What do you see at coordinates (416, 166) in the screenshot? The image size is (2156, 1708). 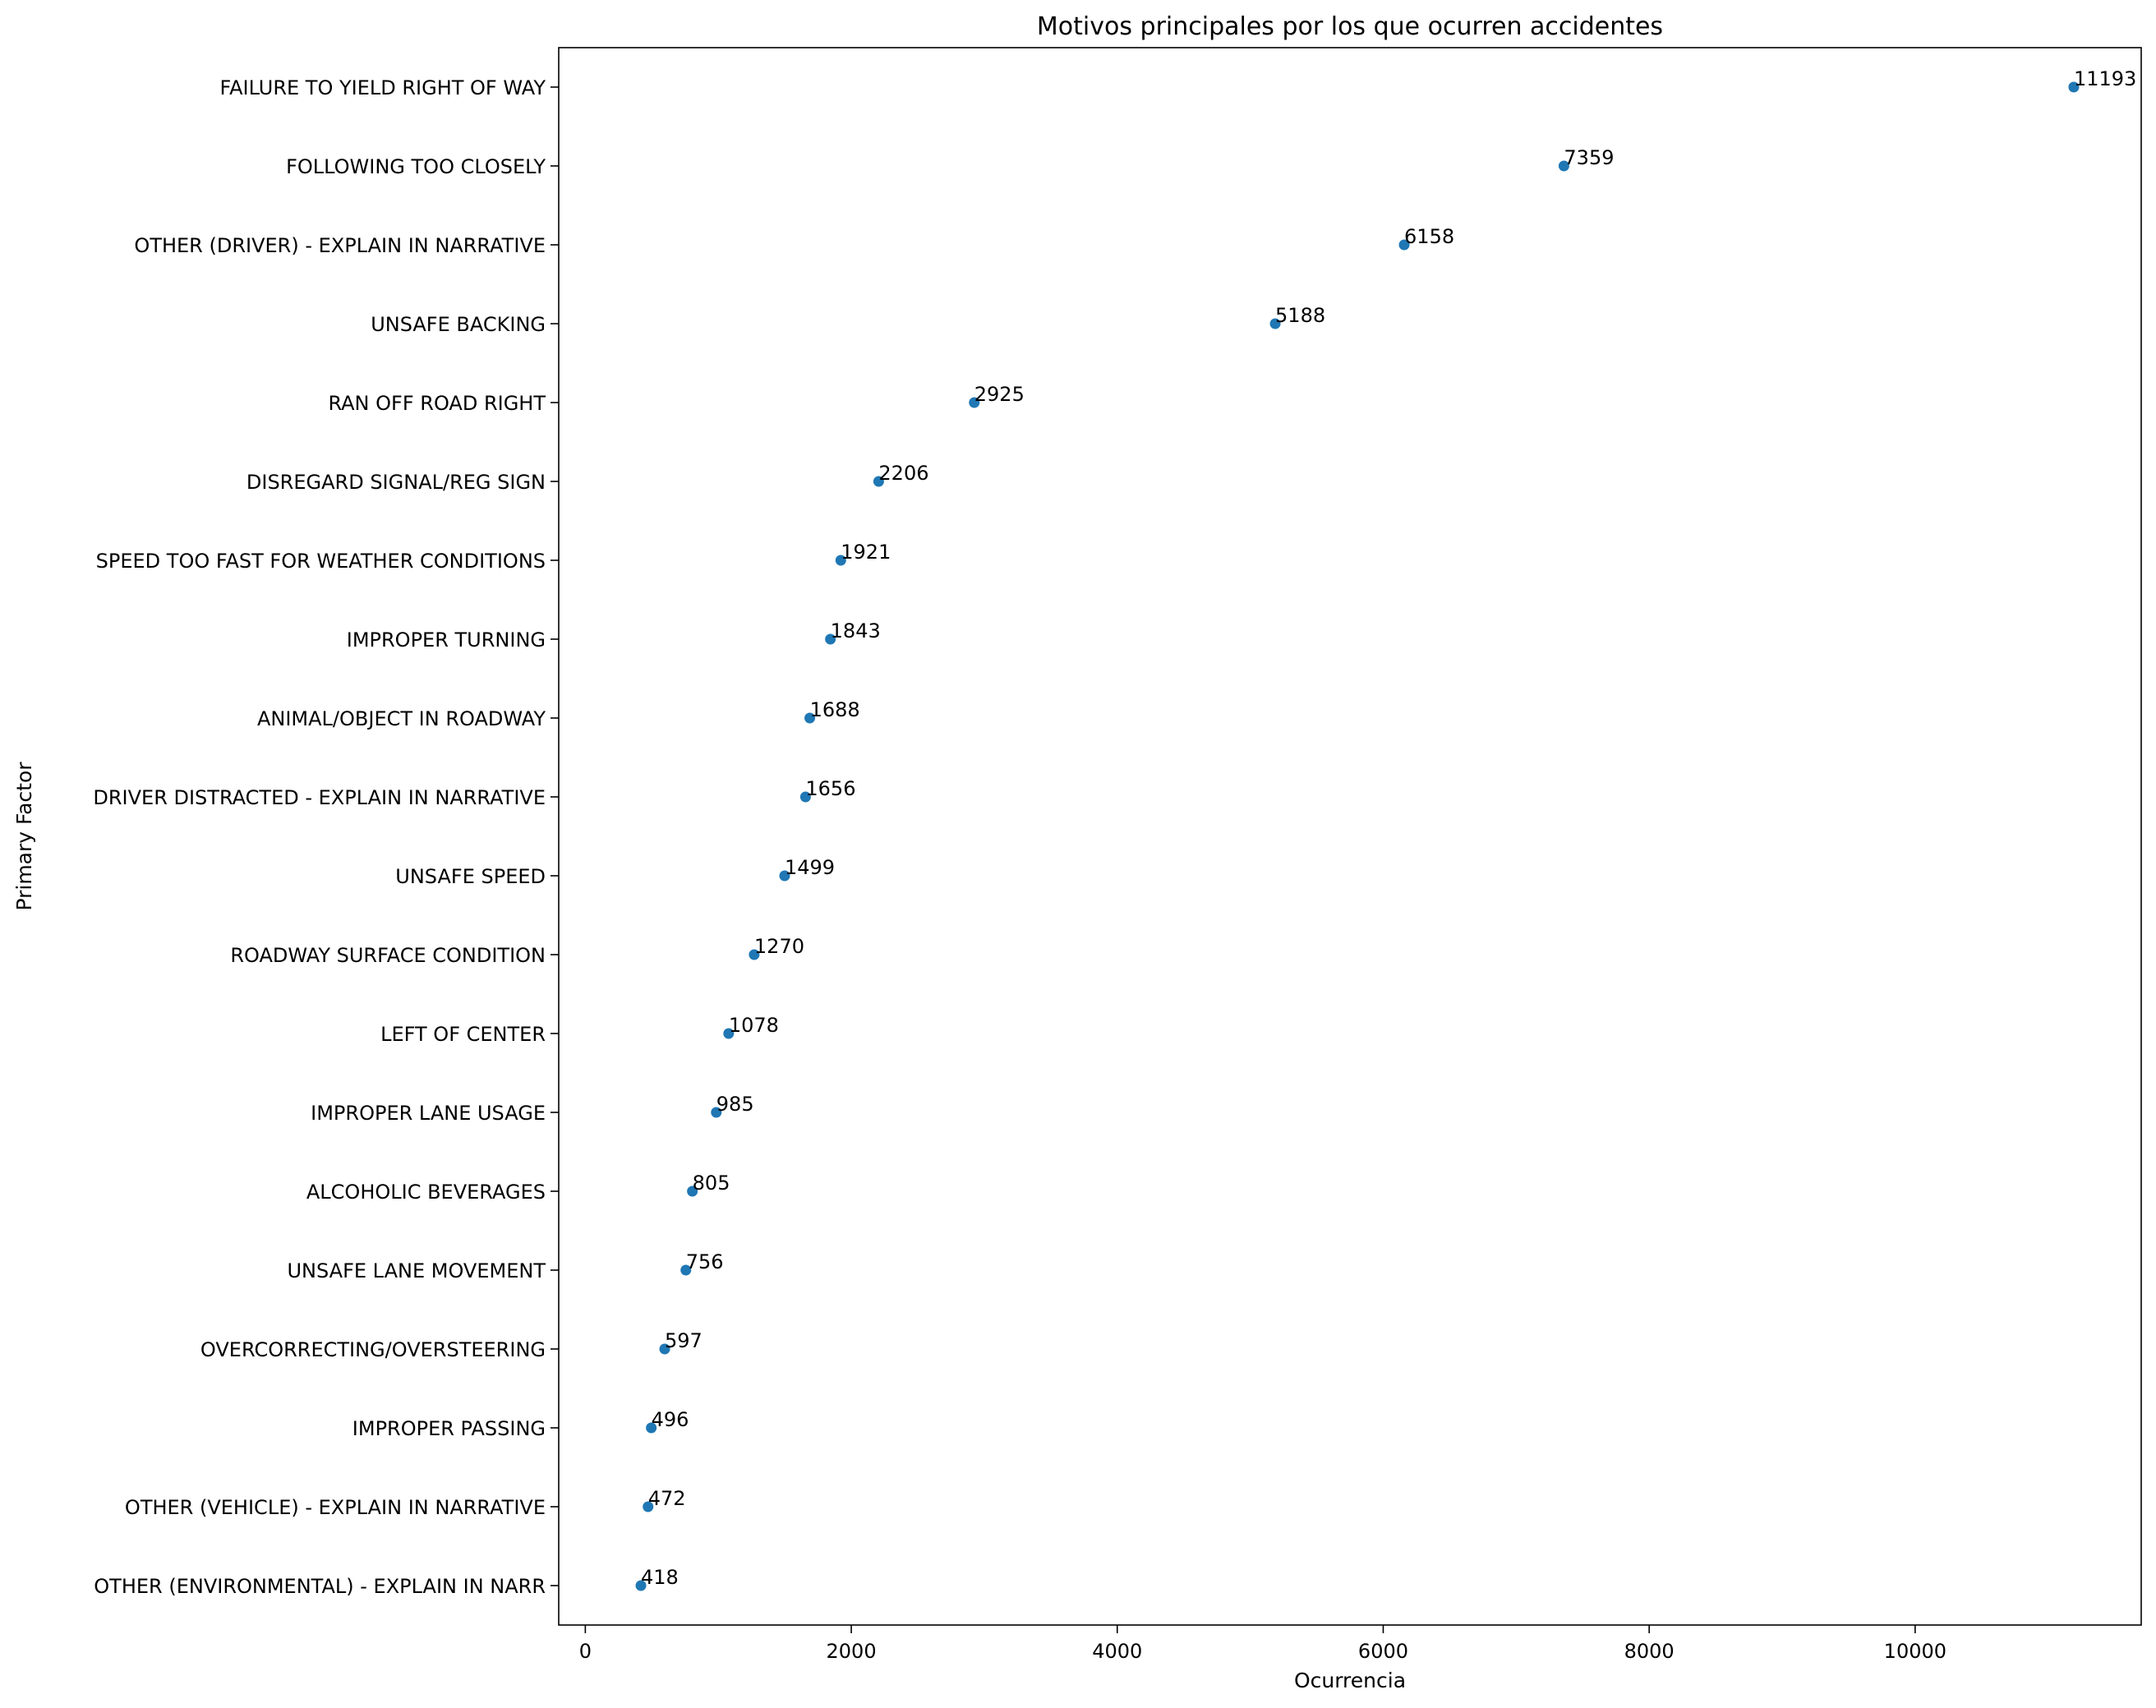 I see `y-tick-label: FOLLOWING TOO CLOSELY` at bounding box center [416, 166].